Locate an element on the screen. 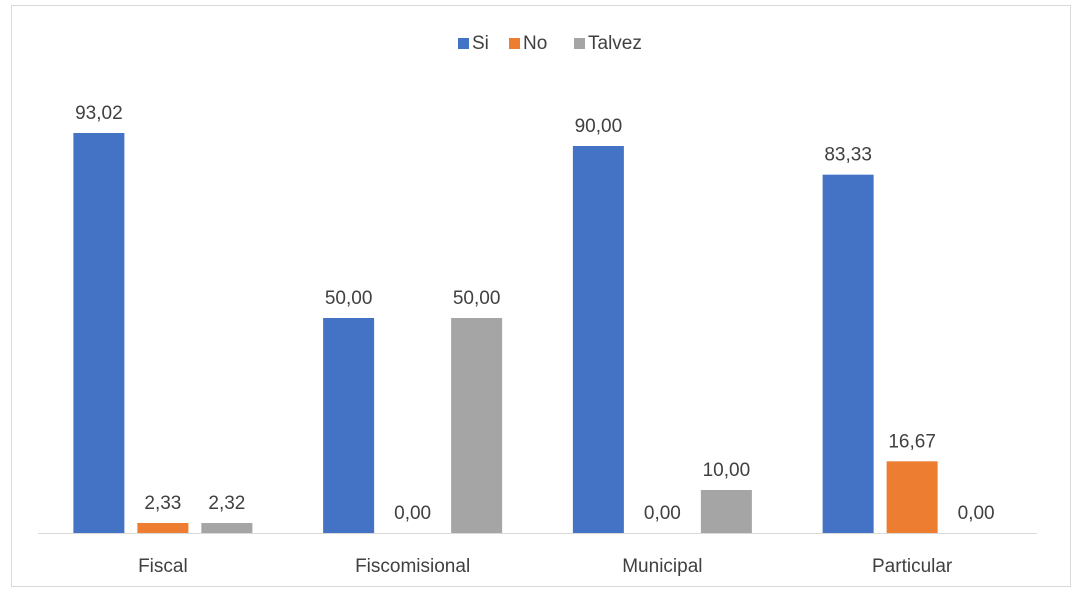 This screenshot has height=590, width=1075. bar-fiscomisional-si is located at coordinates (349, 425).